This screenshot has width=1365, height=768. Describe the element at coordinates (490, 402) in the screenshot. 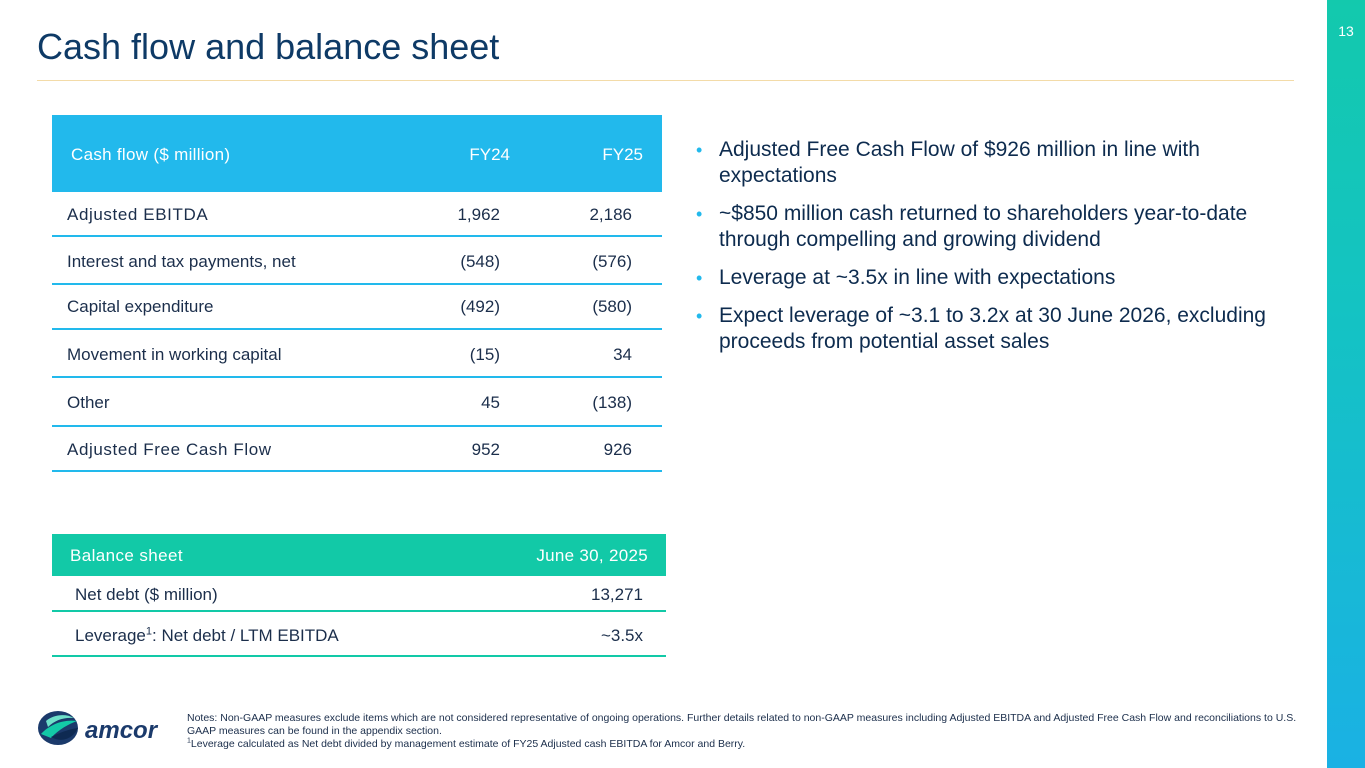

I see `row-fy24-value: 45` at that location.